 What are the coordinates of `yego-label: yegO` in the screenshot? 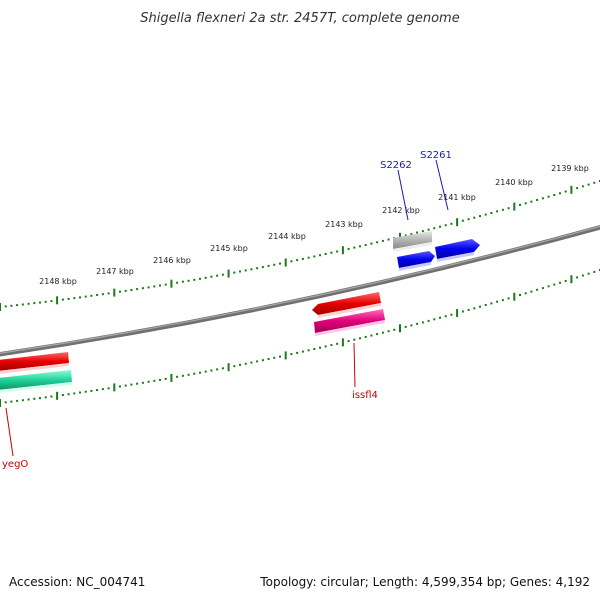 It's located at (15, 464).